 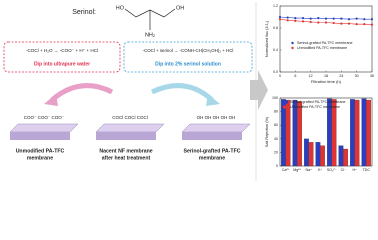 What do you see at coordinates (150, 35) in the screenshot?
I see `atom: NH₂` at bounding box center [150, 35].